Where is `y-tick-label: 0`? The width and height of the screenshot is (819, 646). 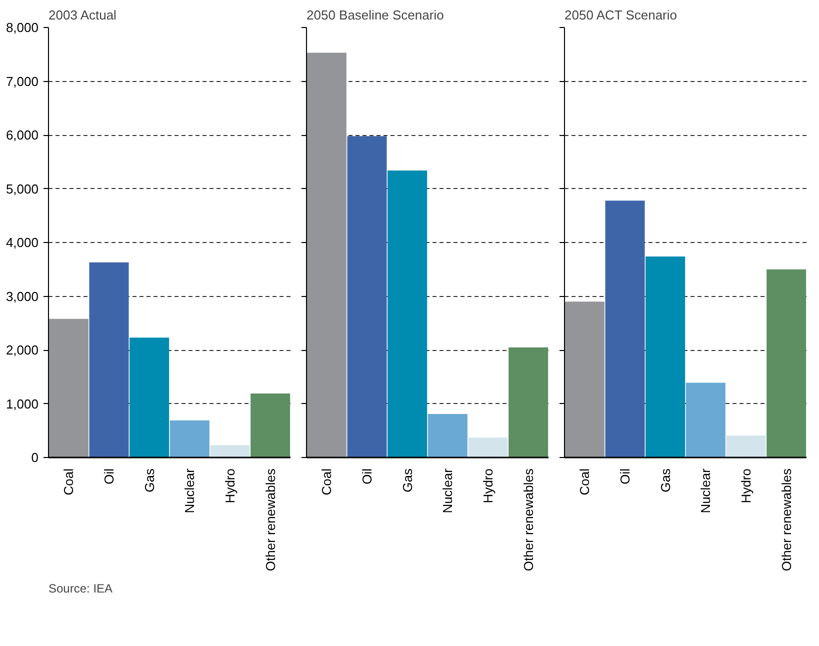
y-tick-label: 0 is located at coordinates (35, 457).